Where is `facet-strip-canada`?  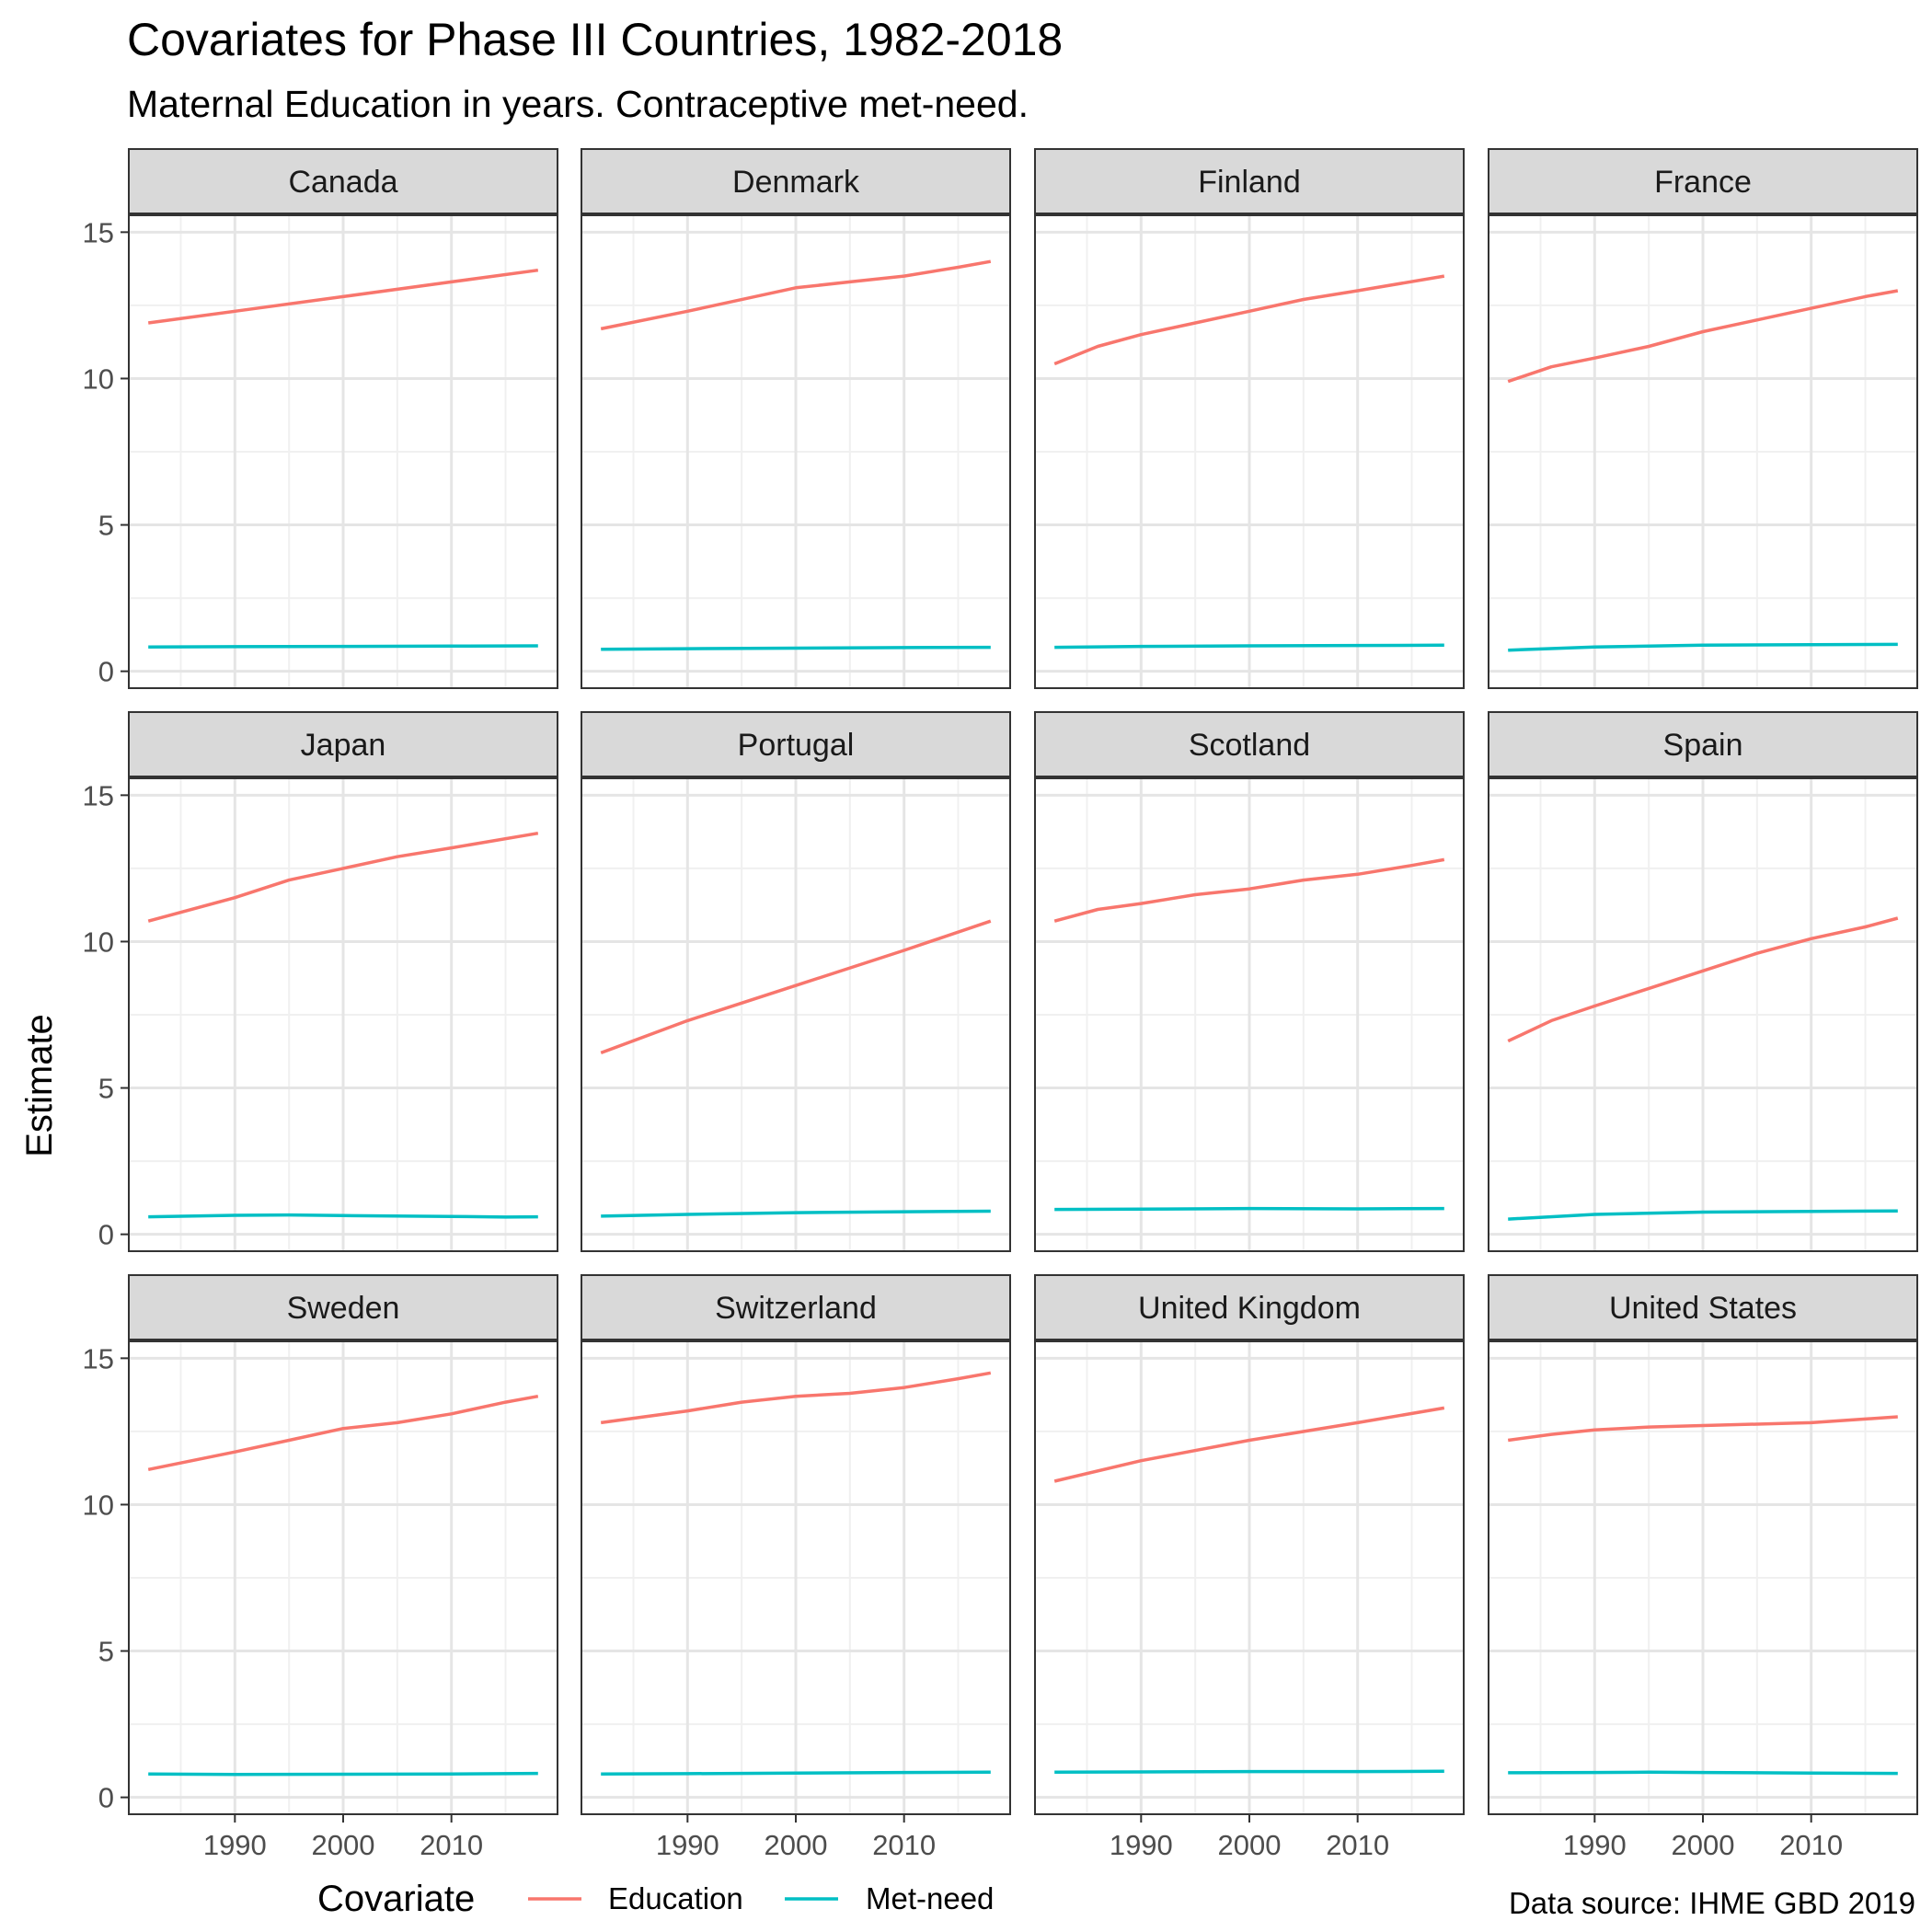
facet-strip-canada is located at coordinates (343, 181).